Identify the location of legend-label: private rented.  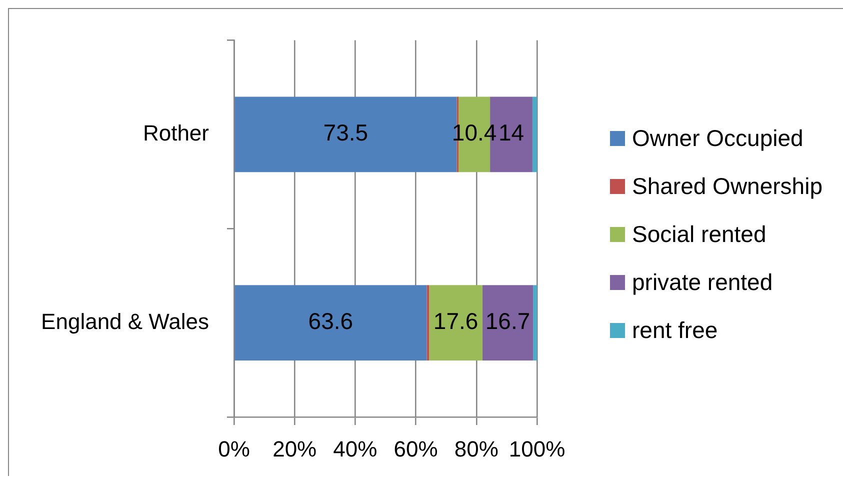
(702, 282).